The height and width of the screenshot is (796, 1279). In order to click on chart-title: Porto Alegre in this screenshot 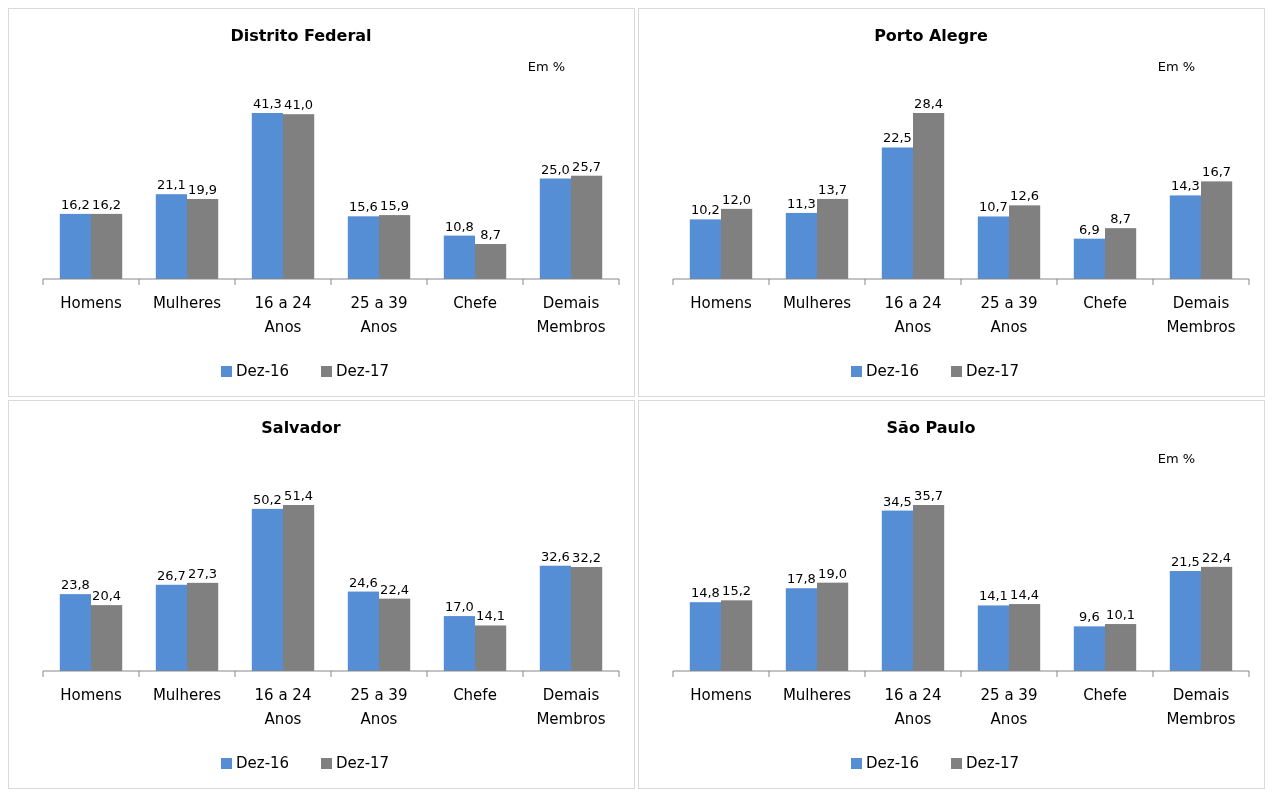, I will do `click(931, 35)`.